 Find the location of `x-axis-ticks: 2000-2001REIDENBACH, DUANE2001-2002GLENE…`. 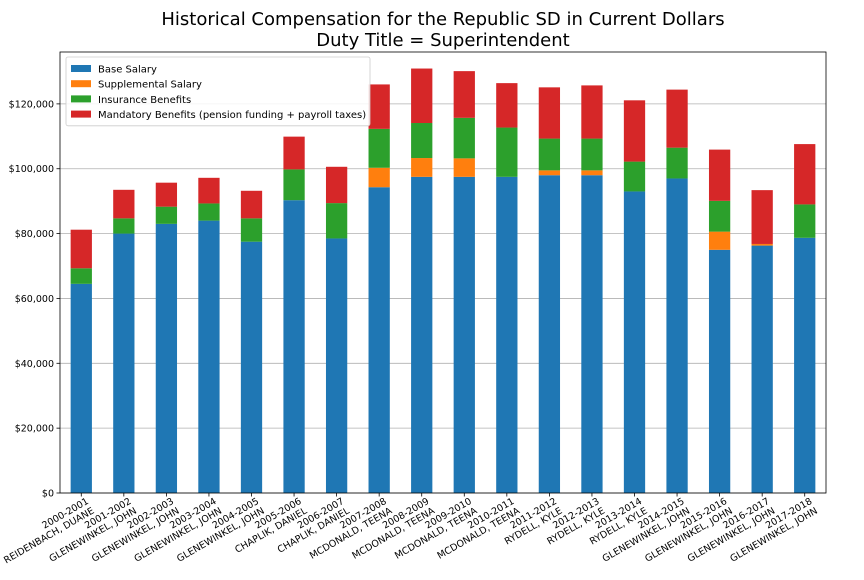

x-axis-ticks: 2000-2001REIDENBACH, DUANE2001-2002GLENE… is located at coordinates (411, 529).